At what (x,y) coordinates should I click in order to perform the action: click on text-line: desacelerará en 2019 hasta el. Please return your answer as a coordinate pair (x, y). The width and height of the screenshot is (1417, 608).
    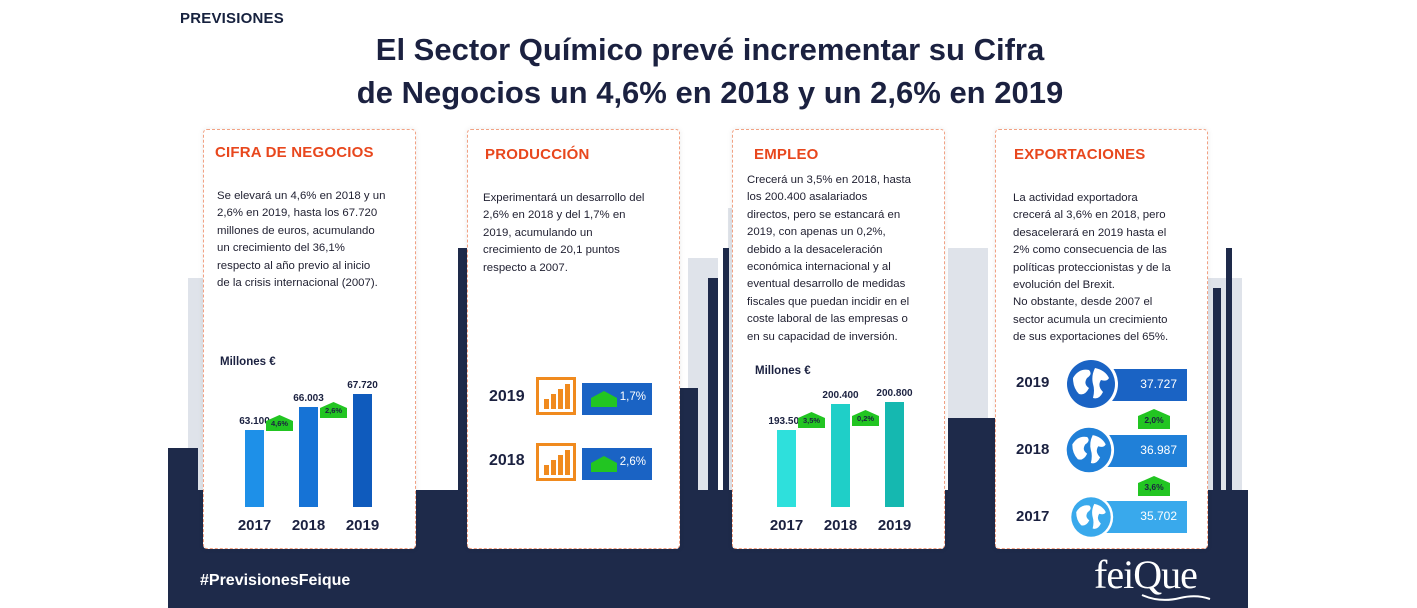
    Looking at the image, I should click on (1090, 232).